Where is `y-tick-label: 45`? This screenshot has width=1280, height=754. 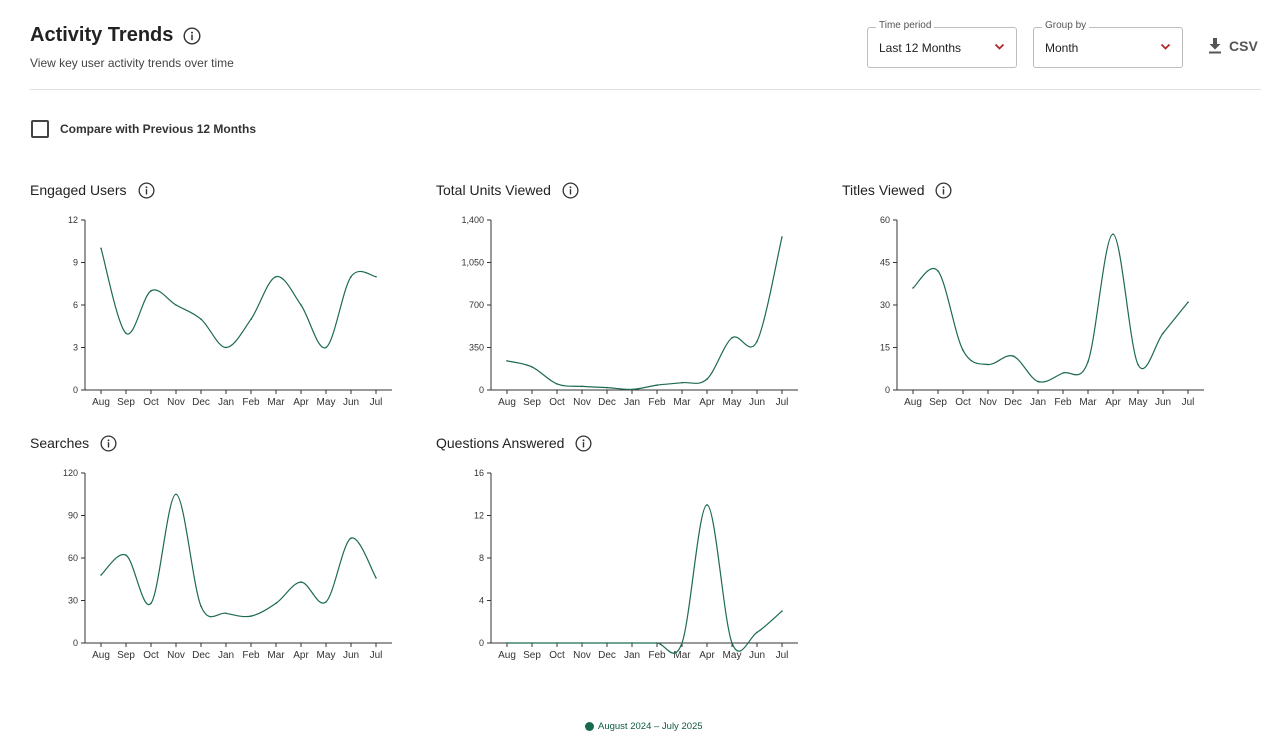
y-tick-label: 45 is located at coordinates (885, 263).